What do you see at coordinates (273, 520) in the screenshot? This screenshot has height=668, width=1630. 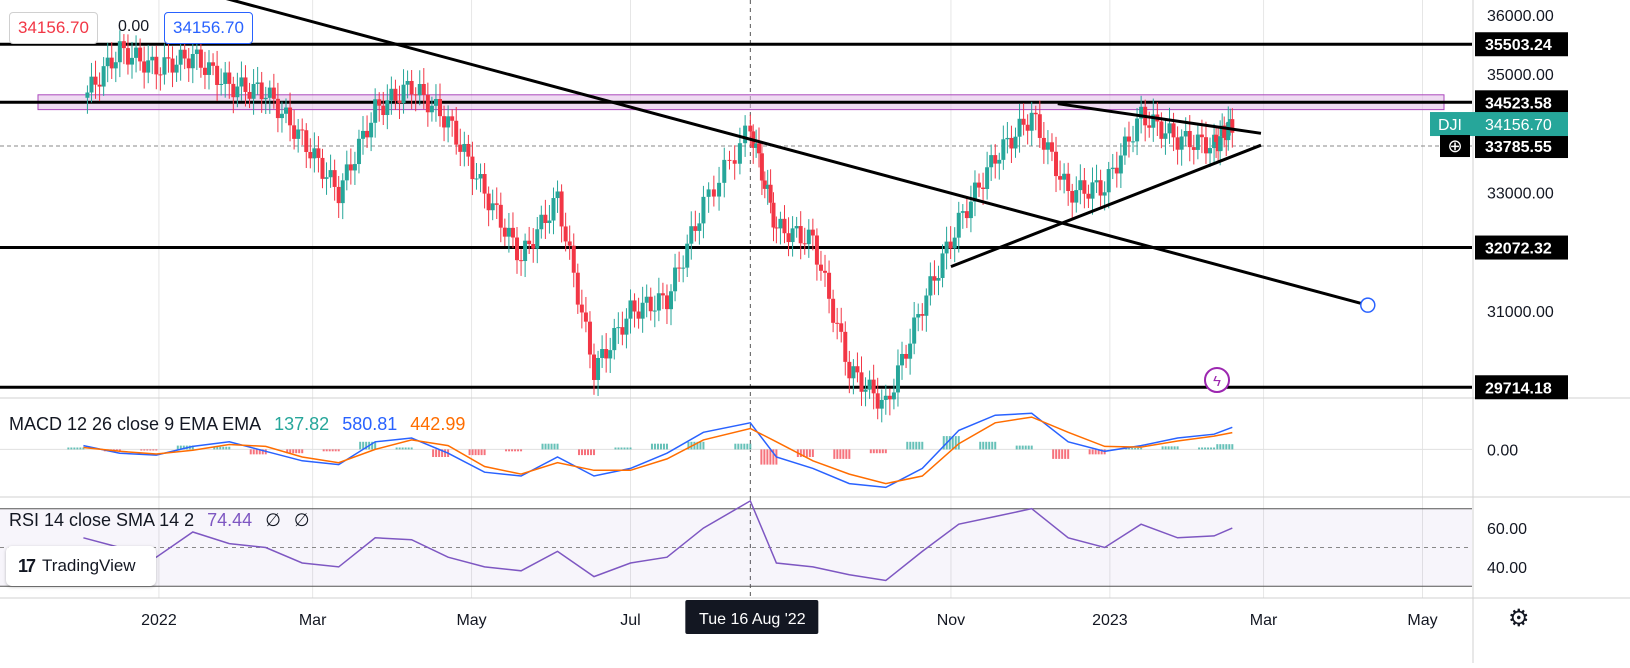 I see `rsi-sma-value: ∅` at bounding box center [273, 520].